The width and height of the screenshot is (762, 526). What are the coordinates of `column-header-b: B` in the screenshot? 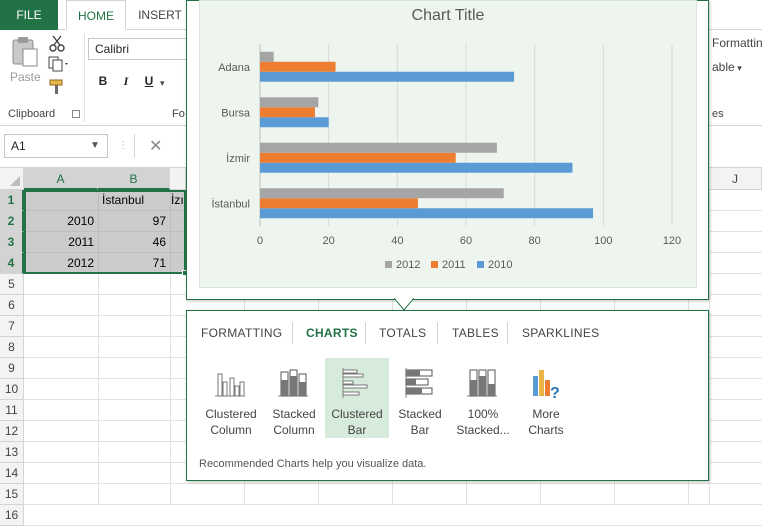 It's located at (134, 179).